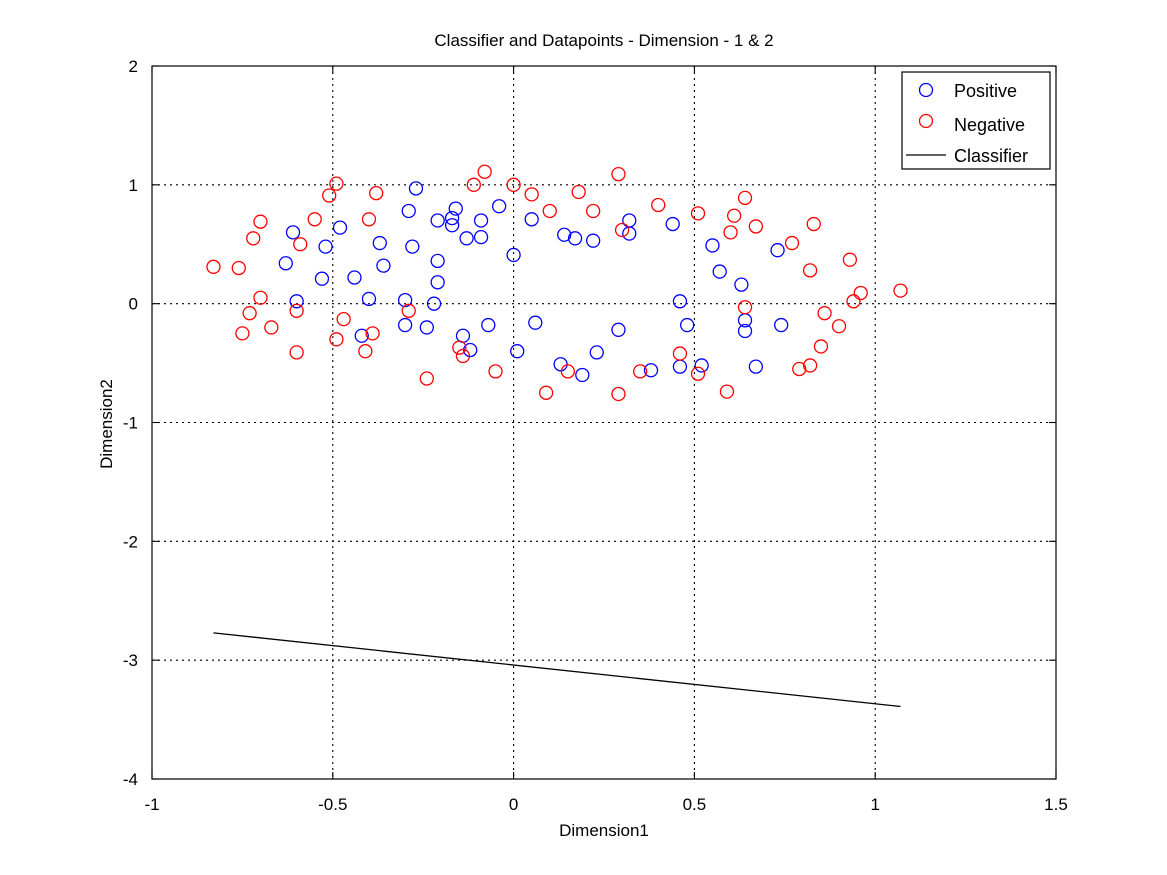  Describe the element at coordinates (533, 282) in the screenshot. I see `positive-series` at that location.